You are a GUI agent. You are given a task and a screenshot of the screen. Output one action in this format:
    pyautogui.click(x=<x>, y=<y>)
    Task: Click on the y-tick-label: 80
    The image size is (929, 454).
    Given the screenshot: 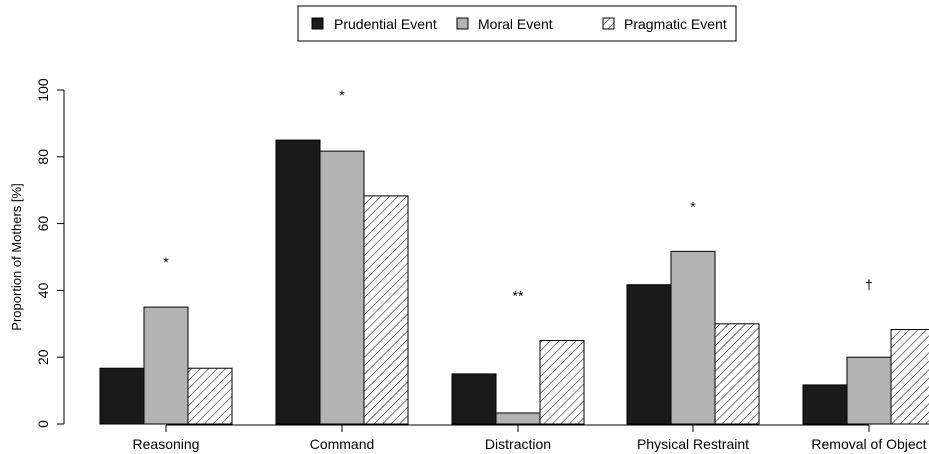 What is the action you would take?
    pyautogui.click(x=43, y=157)
    